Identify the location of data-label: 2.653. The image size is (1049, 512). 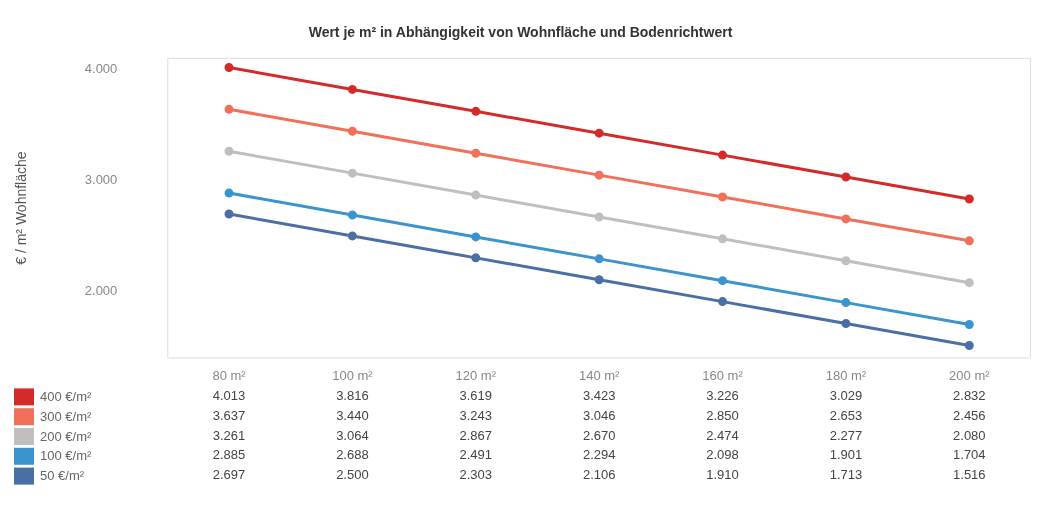
(846, 415).